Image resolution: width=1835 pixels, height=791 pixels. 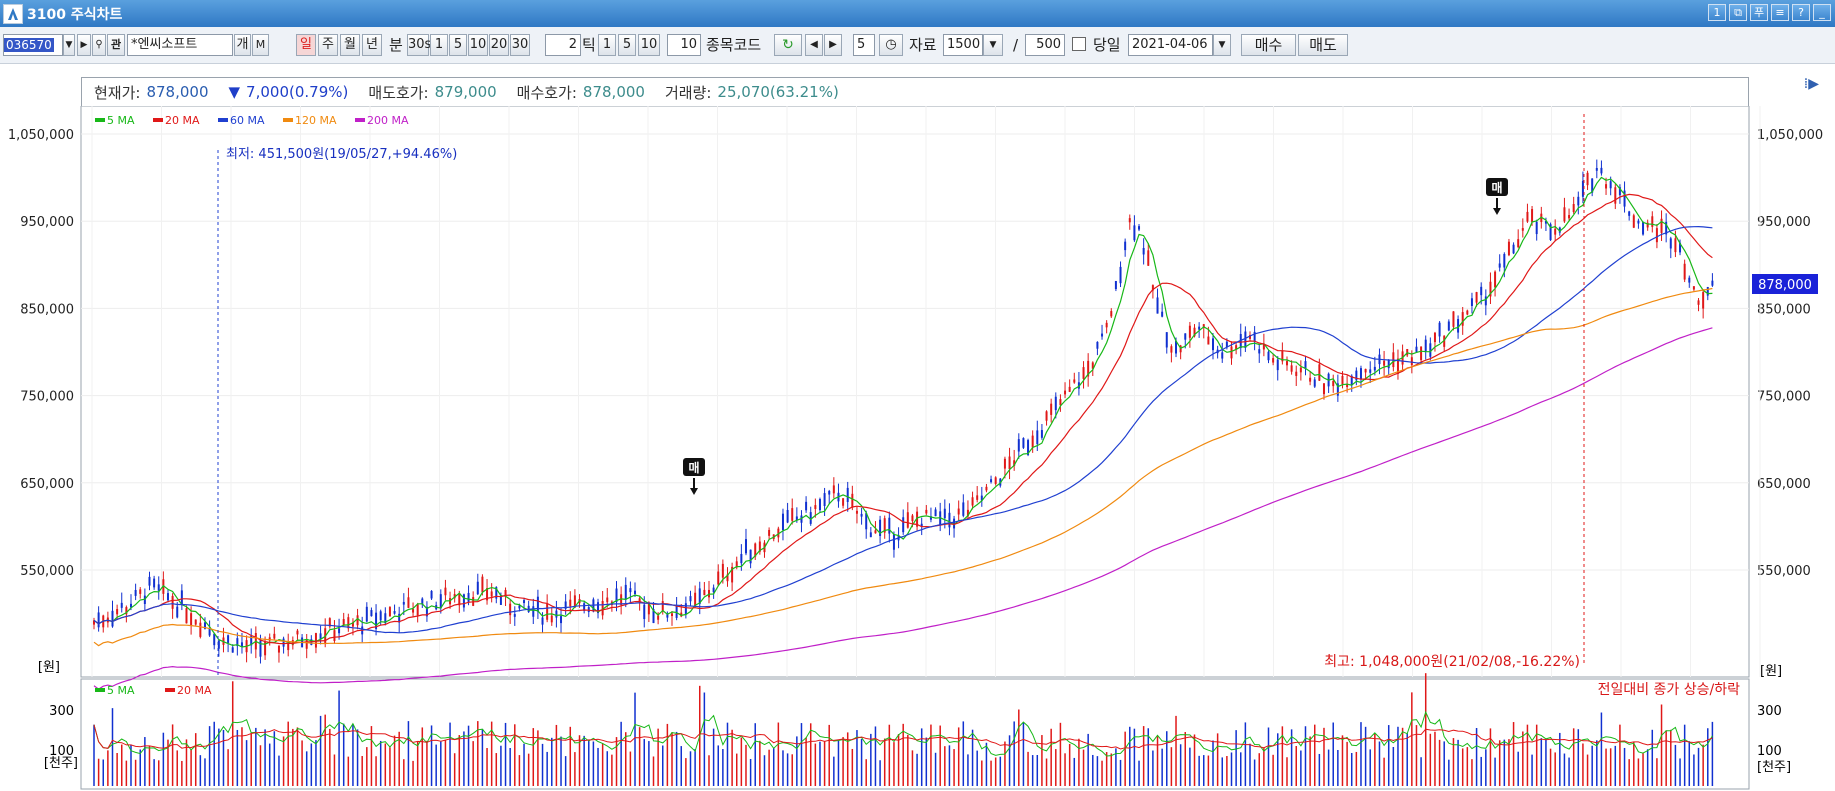 I want to click on max-count-input: 500, so click(x=1045, y=45).